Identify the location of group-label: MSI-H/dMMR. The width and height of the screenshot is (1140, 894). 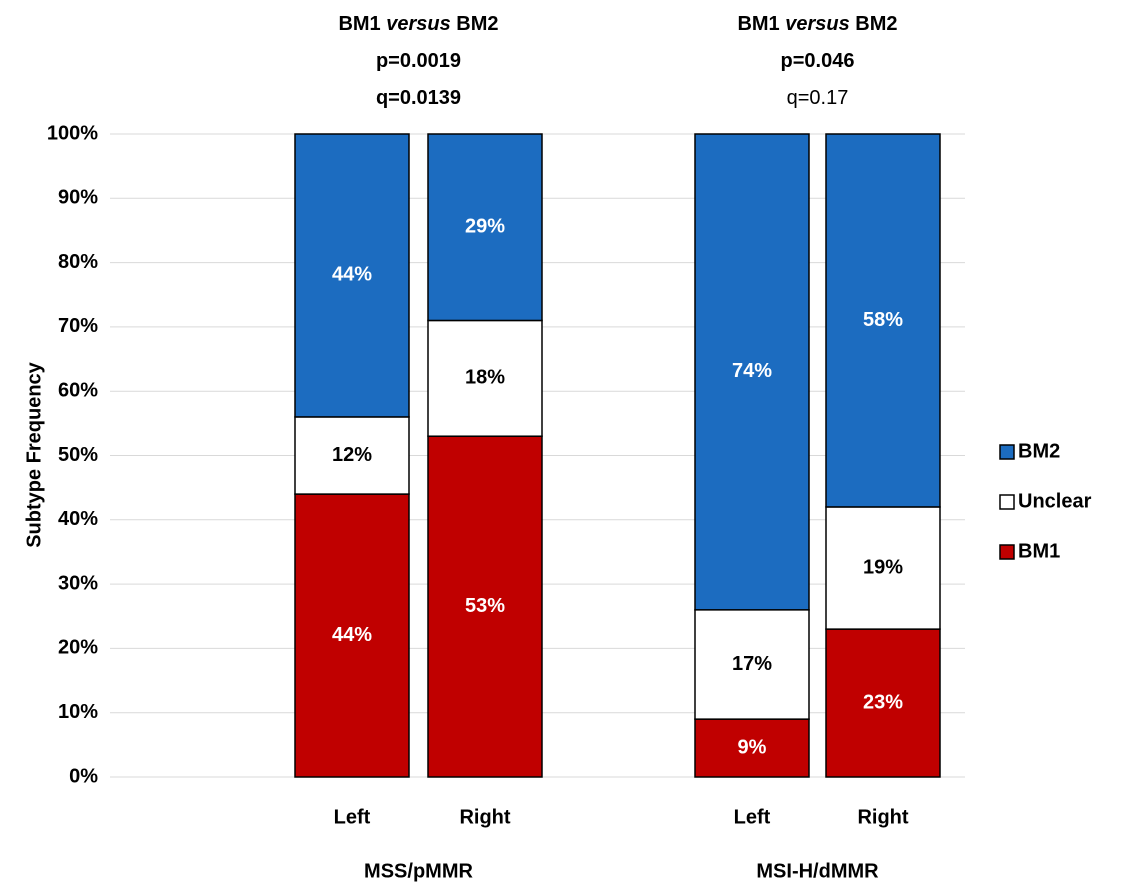
(817, 871).